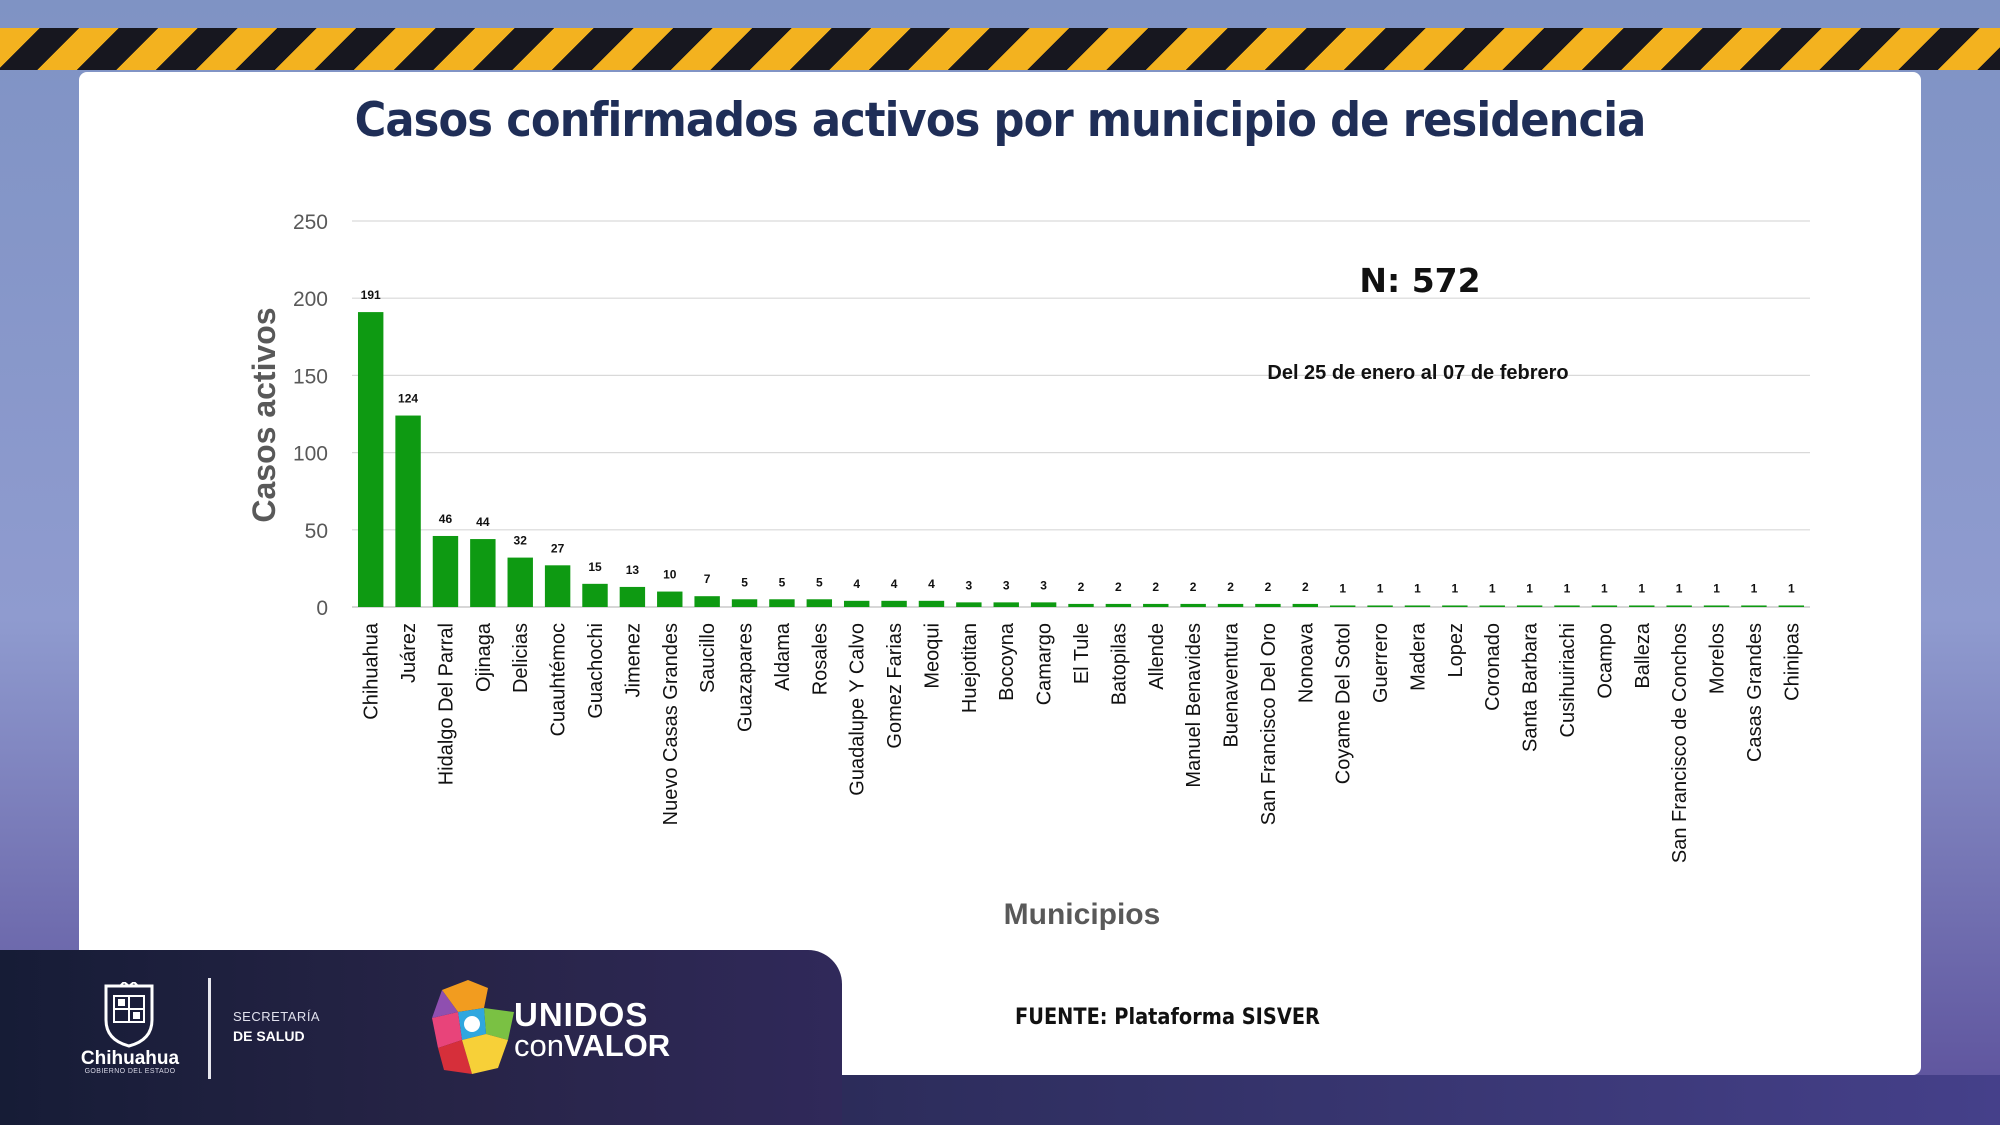  What do you see at coordinates (1421, 1100) in the screenshot?
I see `footer-strip` at bounding box center [1421, 1100].